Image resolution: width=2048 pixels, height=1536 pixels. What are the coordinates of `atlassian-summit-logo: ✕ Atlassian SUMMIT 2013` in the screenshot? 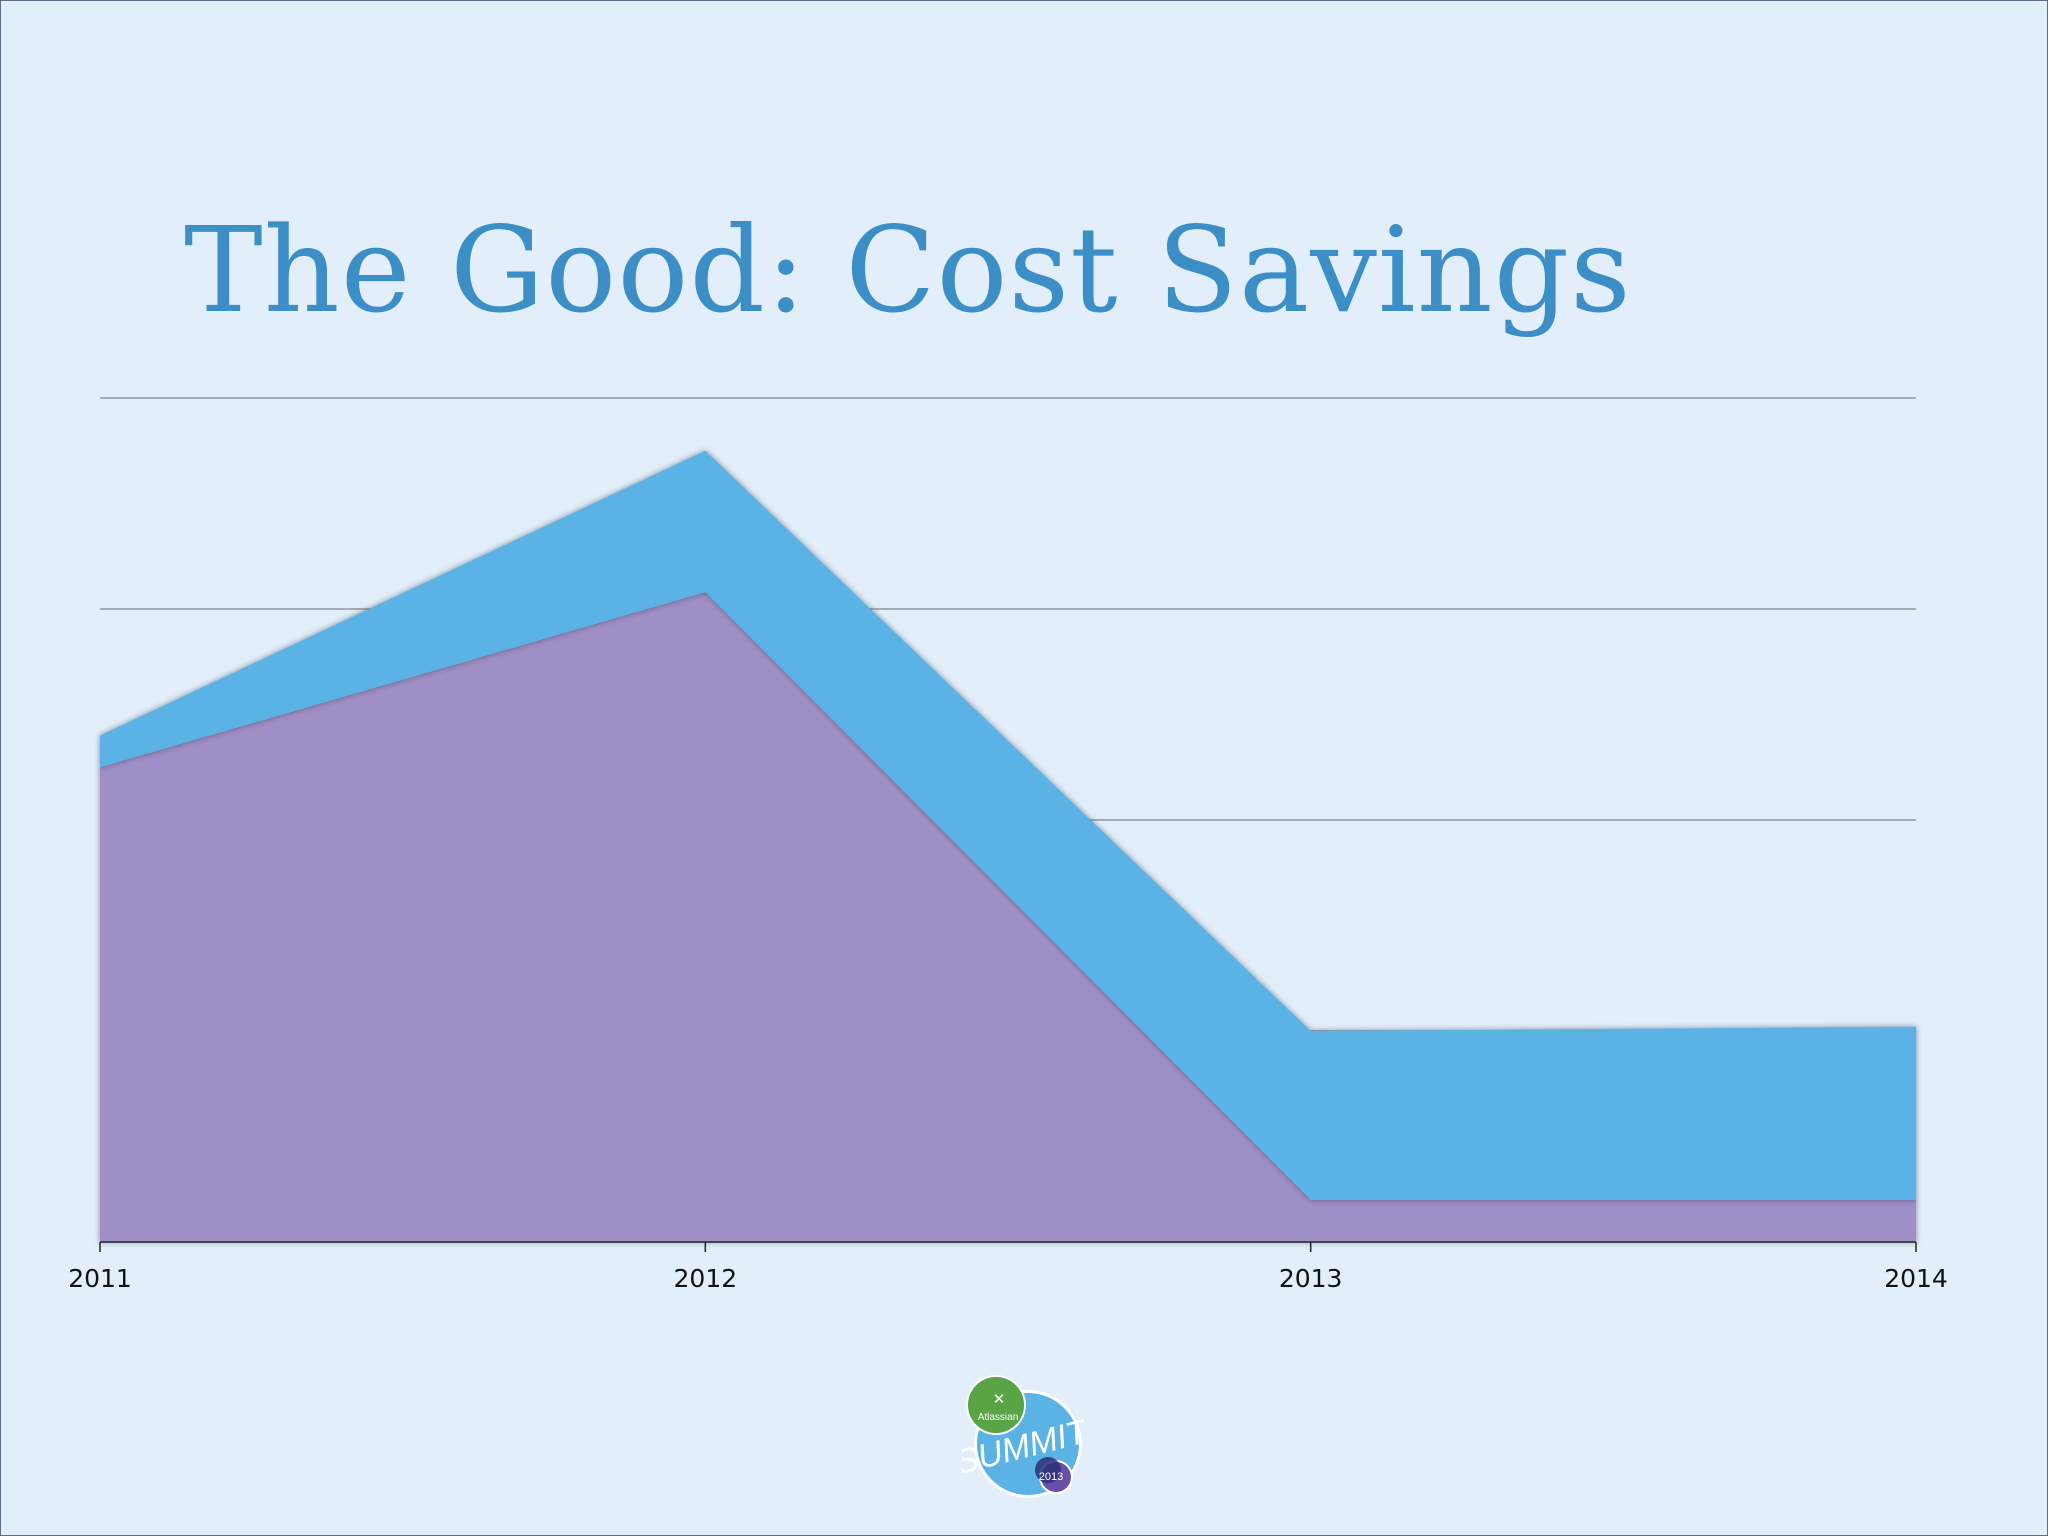 It's located at (1023, 1436).